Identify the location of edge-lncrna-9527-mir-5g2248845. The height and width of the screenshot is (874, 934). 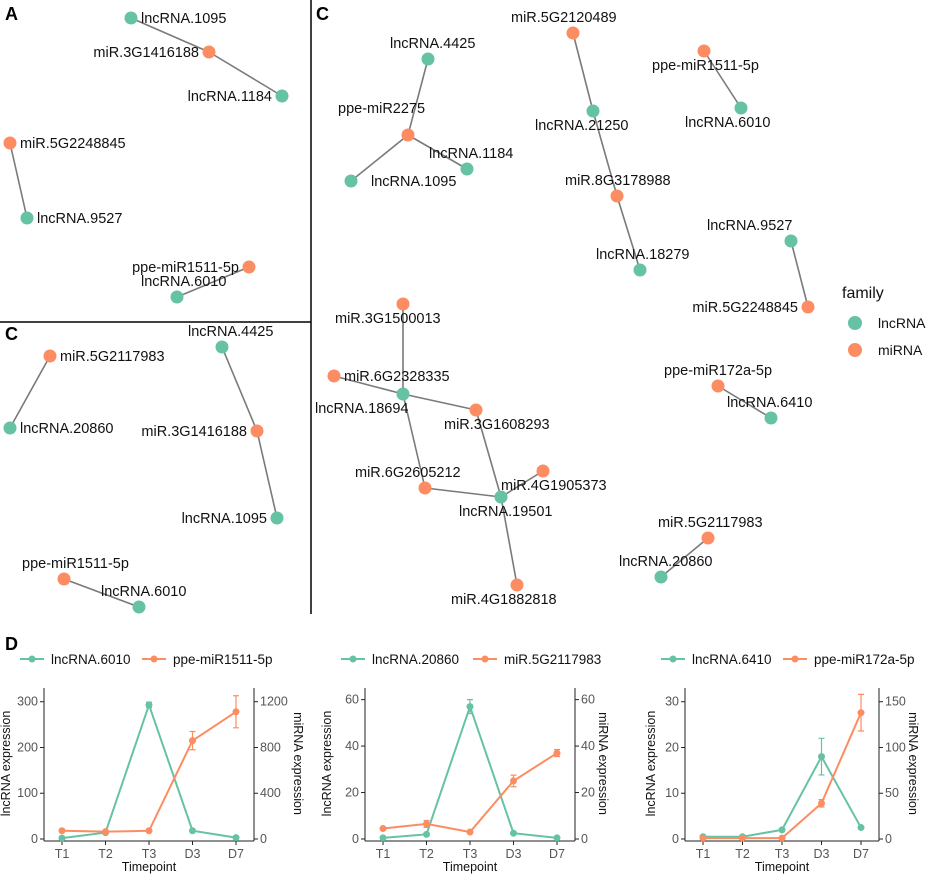
(799, 274).